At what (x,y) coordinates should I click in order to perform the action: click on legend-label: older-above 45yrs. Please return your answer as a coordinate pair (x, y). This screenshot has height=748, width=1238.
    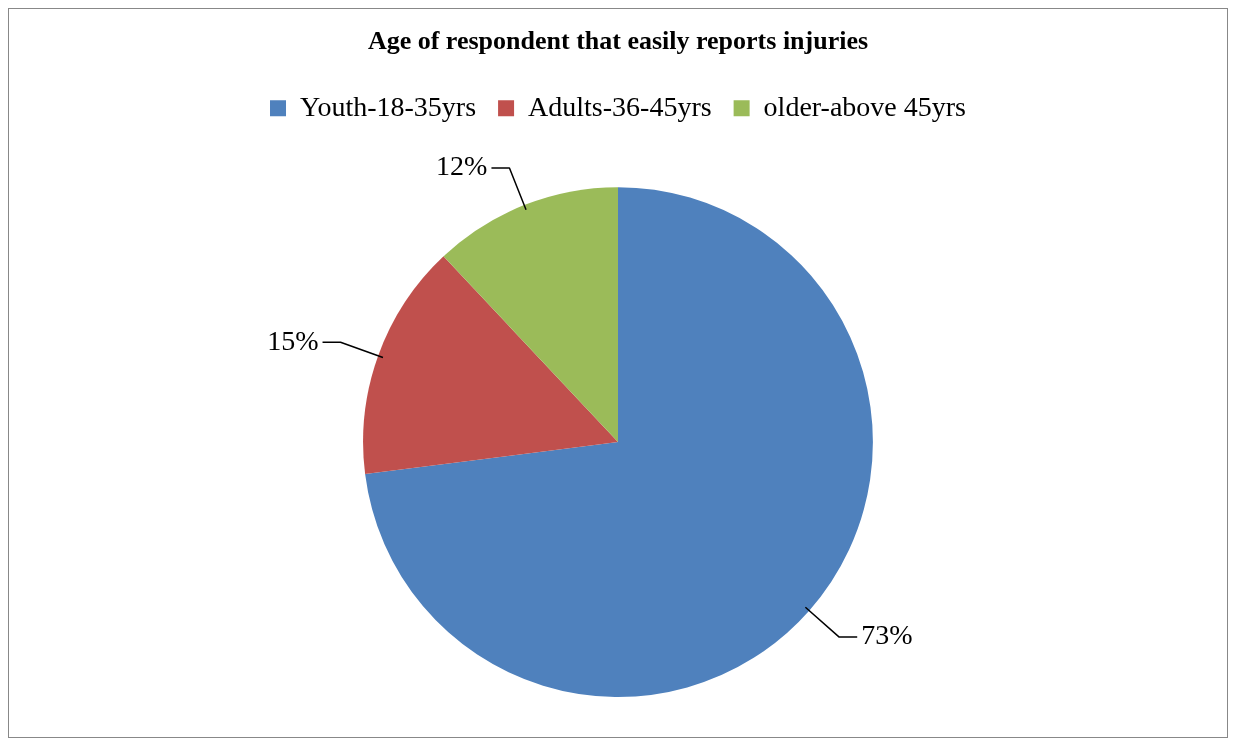
    Looking at the image, I should click on (864, 106).